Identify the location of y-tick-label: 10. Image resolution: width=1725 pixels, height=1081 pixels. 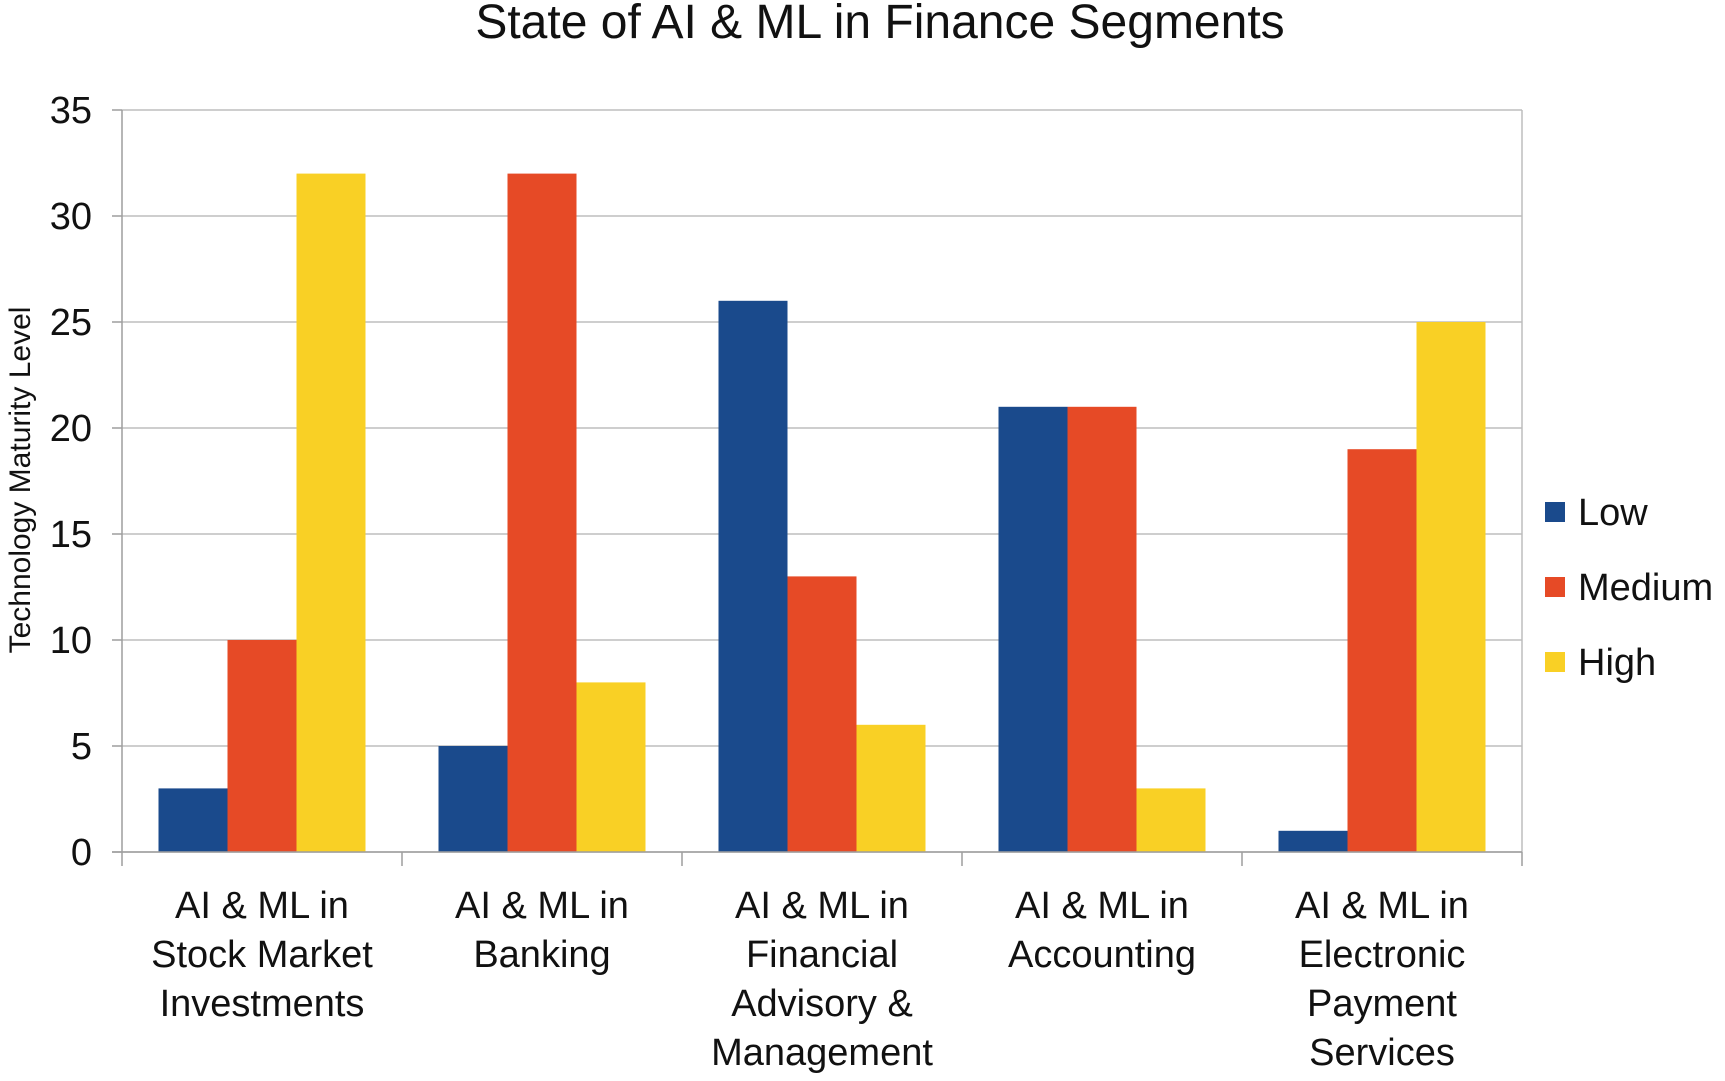
(71, 641).